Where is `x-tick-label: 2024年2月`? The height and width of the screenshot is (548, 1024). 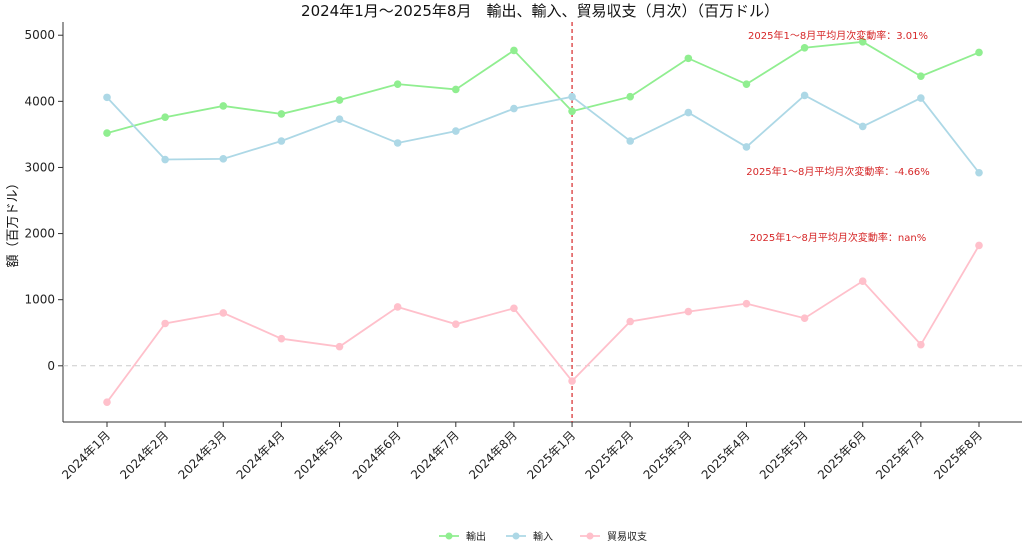 x-tick-label: 2024年2月 is located at coordinates (144, 455).